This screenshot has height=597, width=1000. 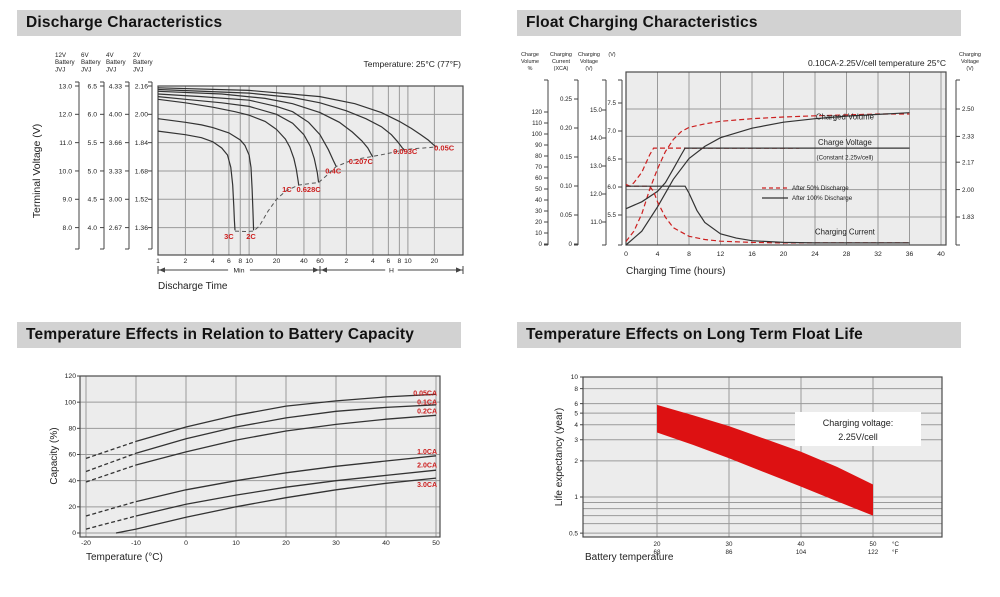 I want to click on chart-text: 30, so click(x=336, y=543).